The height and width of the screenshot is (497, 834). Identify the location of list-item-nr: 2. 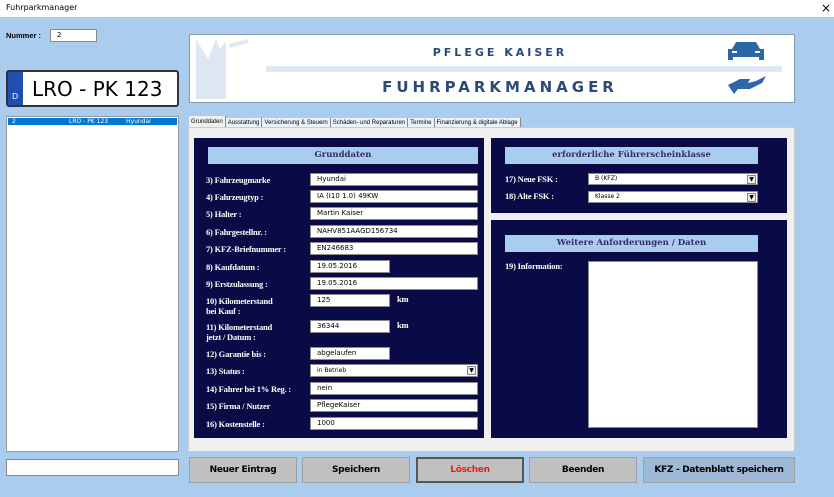
(14, 121).